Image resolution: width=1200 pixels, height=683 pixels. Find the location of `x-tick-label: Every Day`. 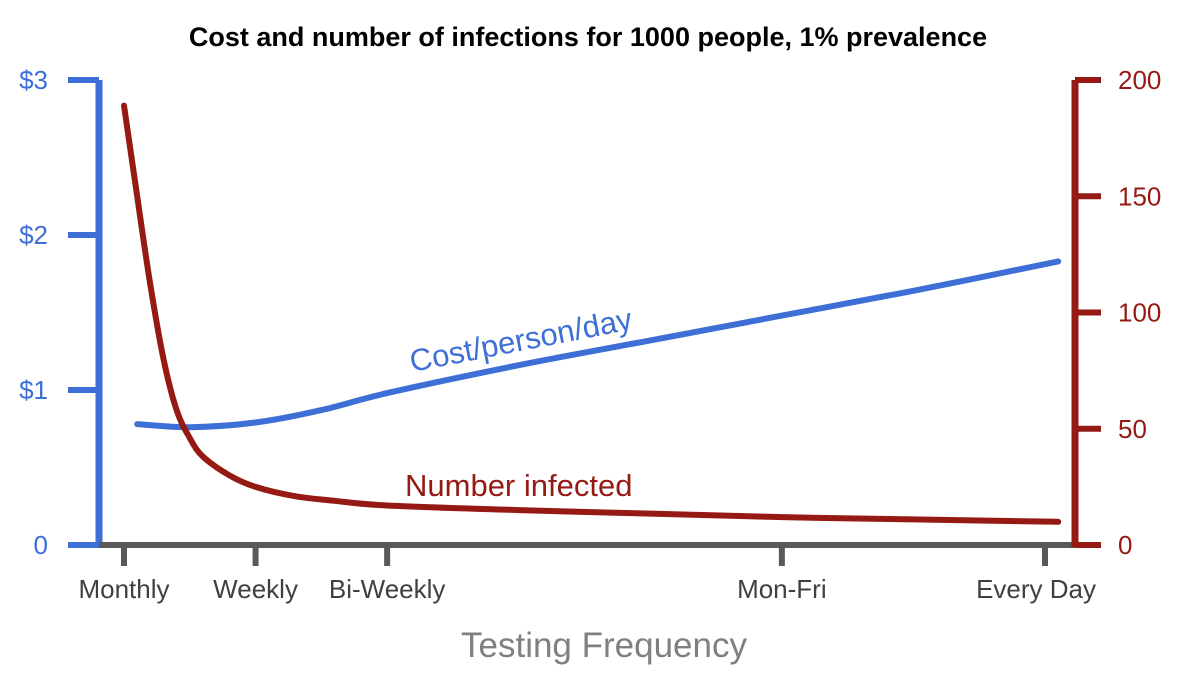

x-tick-label: Every Day is located at coordinates (1036, 589).